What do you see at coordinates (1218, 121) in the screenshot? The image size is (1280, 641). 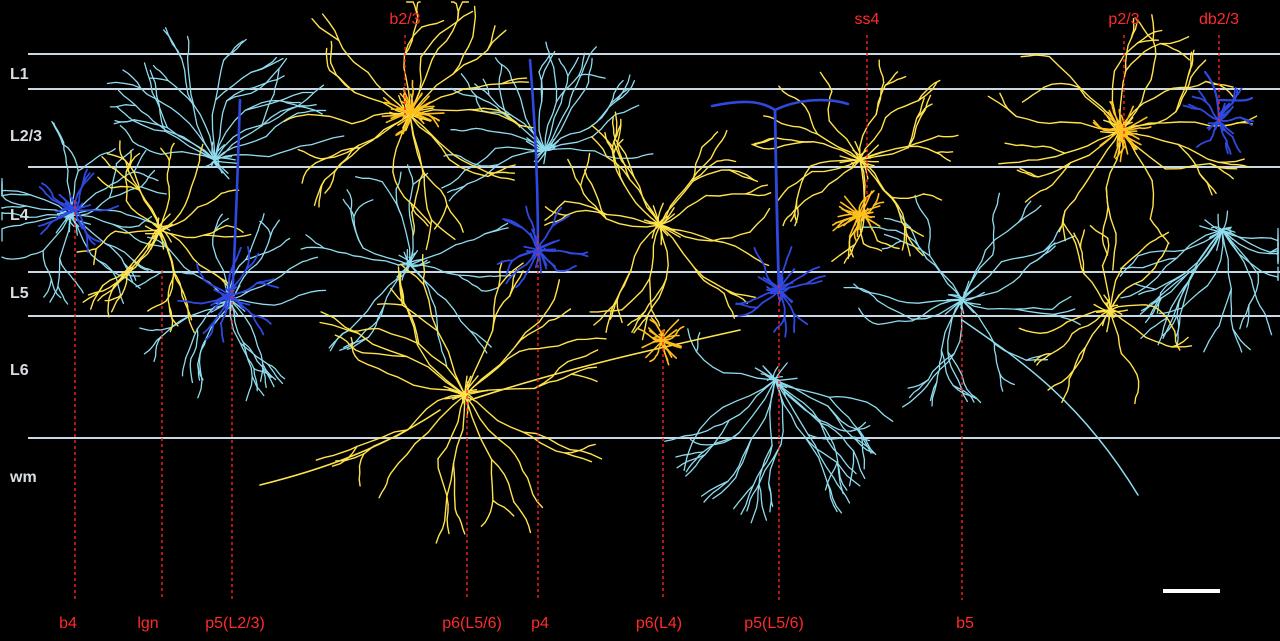 I see `neuron-db23-soma` at bounding box center [1218, 121].